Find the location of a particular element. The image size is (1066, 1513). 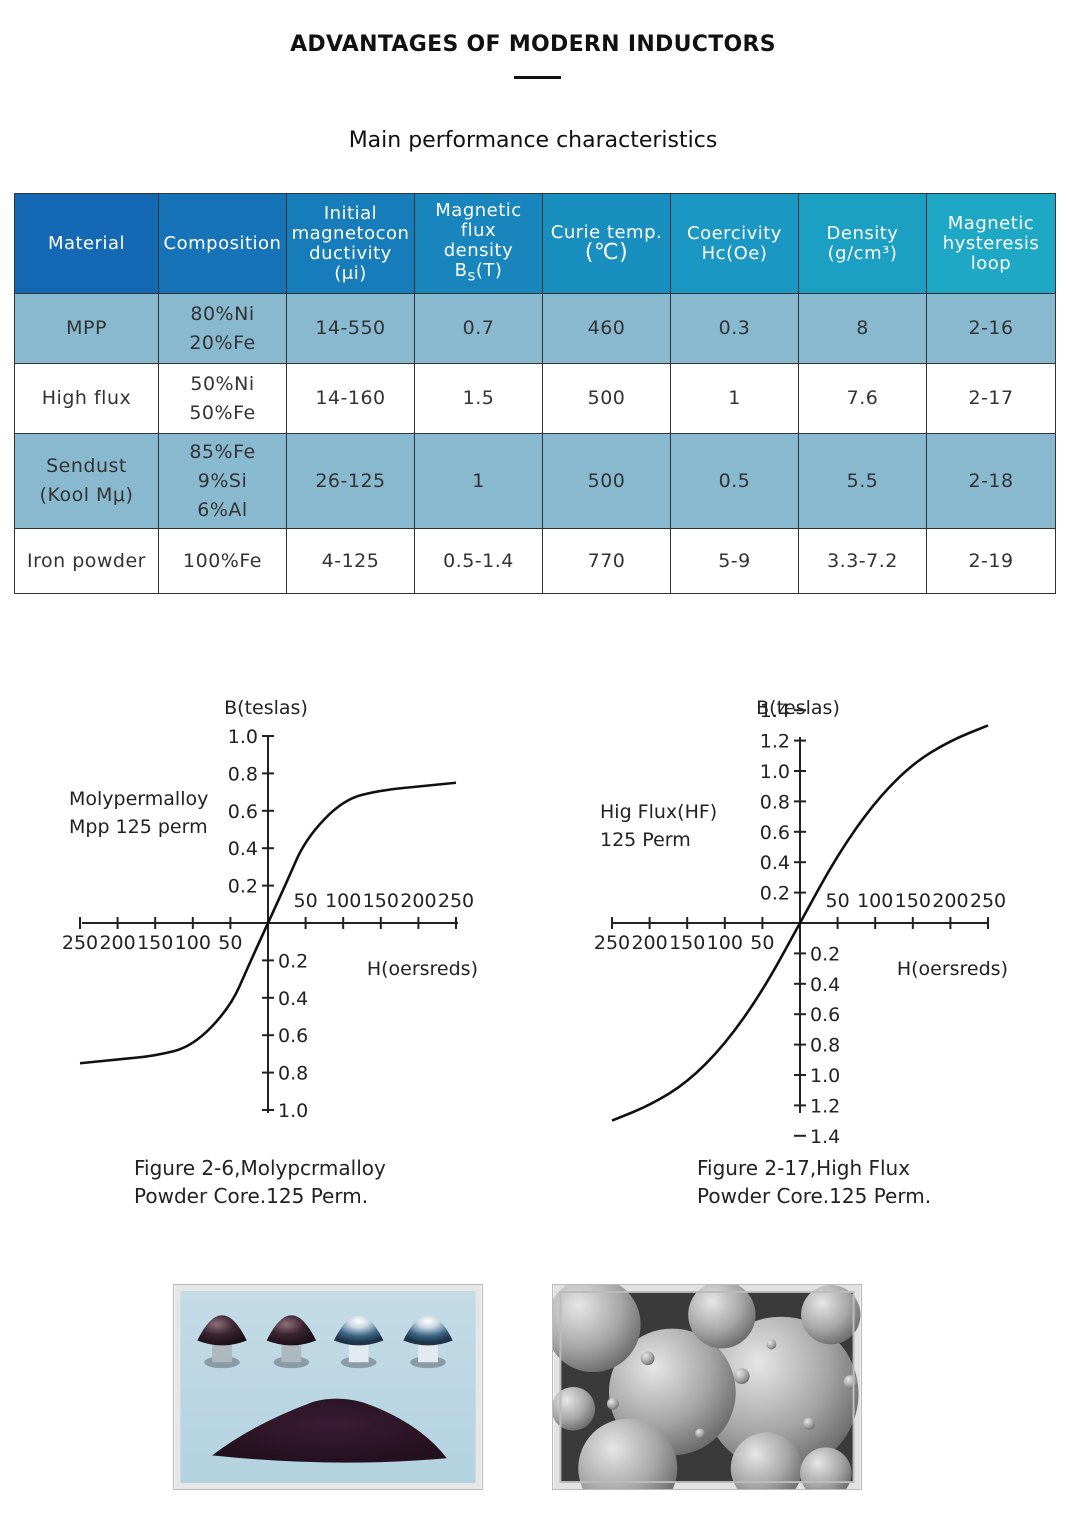

cell-composition: 80%Ni 20%Fe is located at coordinates (222, 328).